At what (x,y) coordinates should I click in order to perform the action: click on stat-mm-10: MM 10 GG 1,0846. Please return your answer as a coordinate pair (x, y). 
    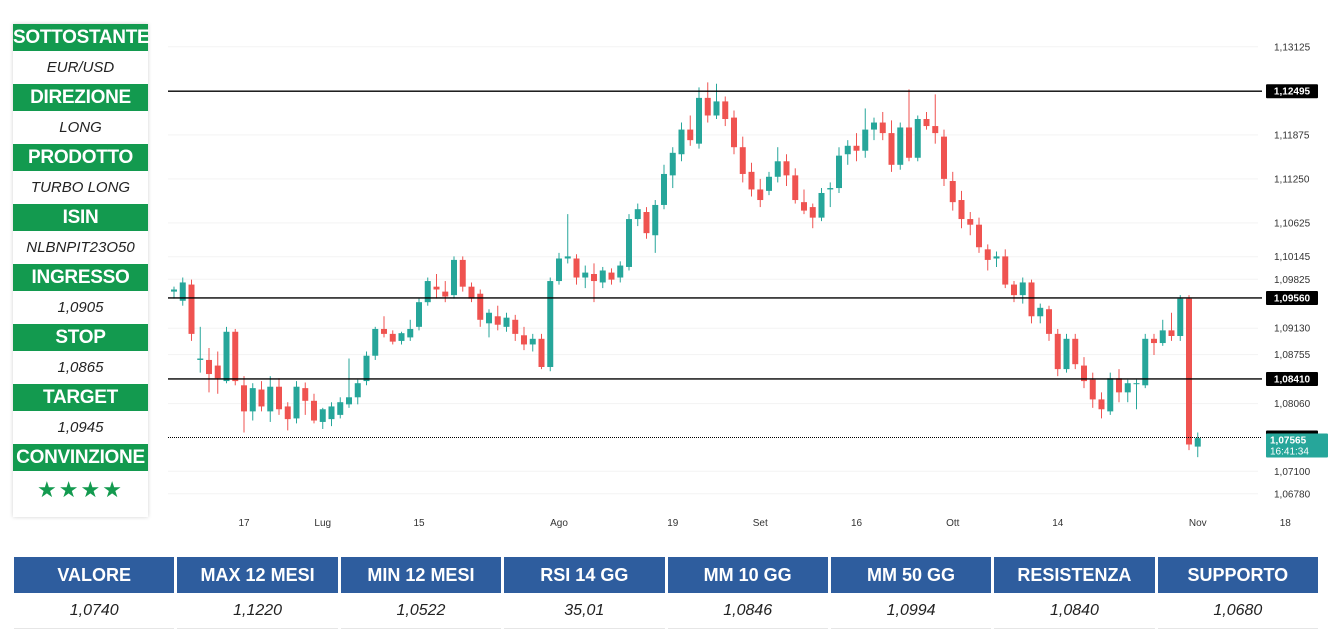
    Looking at the image, I should click on (747, 593).